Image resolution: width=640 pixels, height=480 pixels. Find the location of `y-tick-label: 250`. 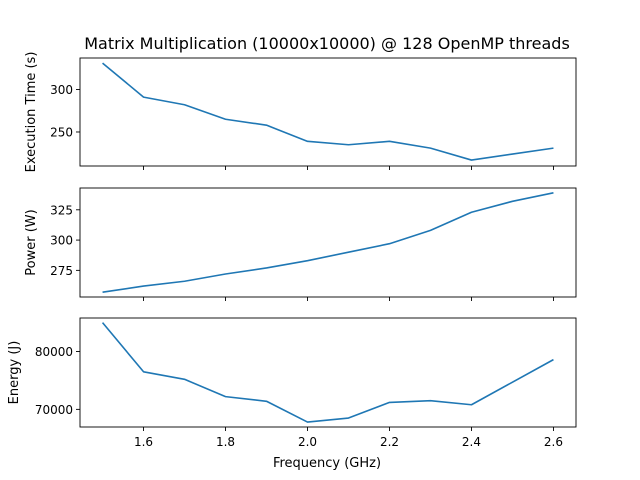

y-tick-label: 250 is located at coordinates (61, 132).